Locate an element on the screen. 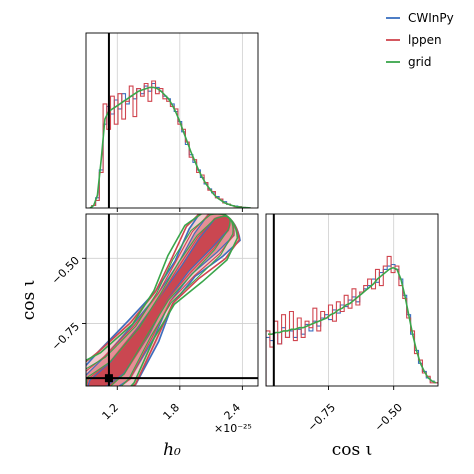  joint-posterior-panel is located at coordinates (170, 301).